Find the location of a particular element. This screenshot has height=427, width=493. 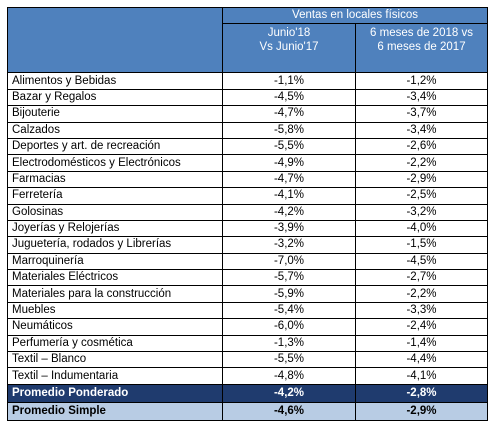

data-row: Marroquinería -7,0% -4,5% is located at coordinates (247, 261).